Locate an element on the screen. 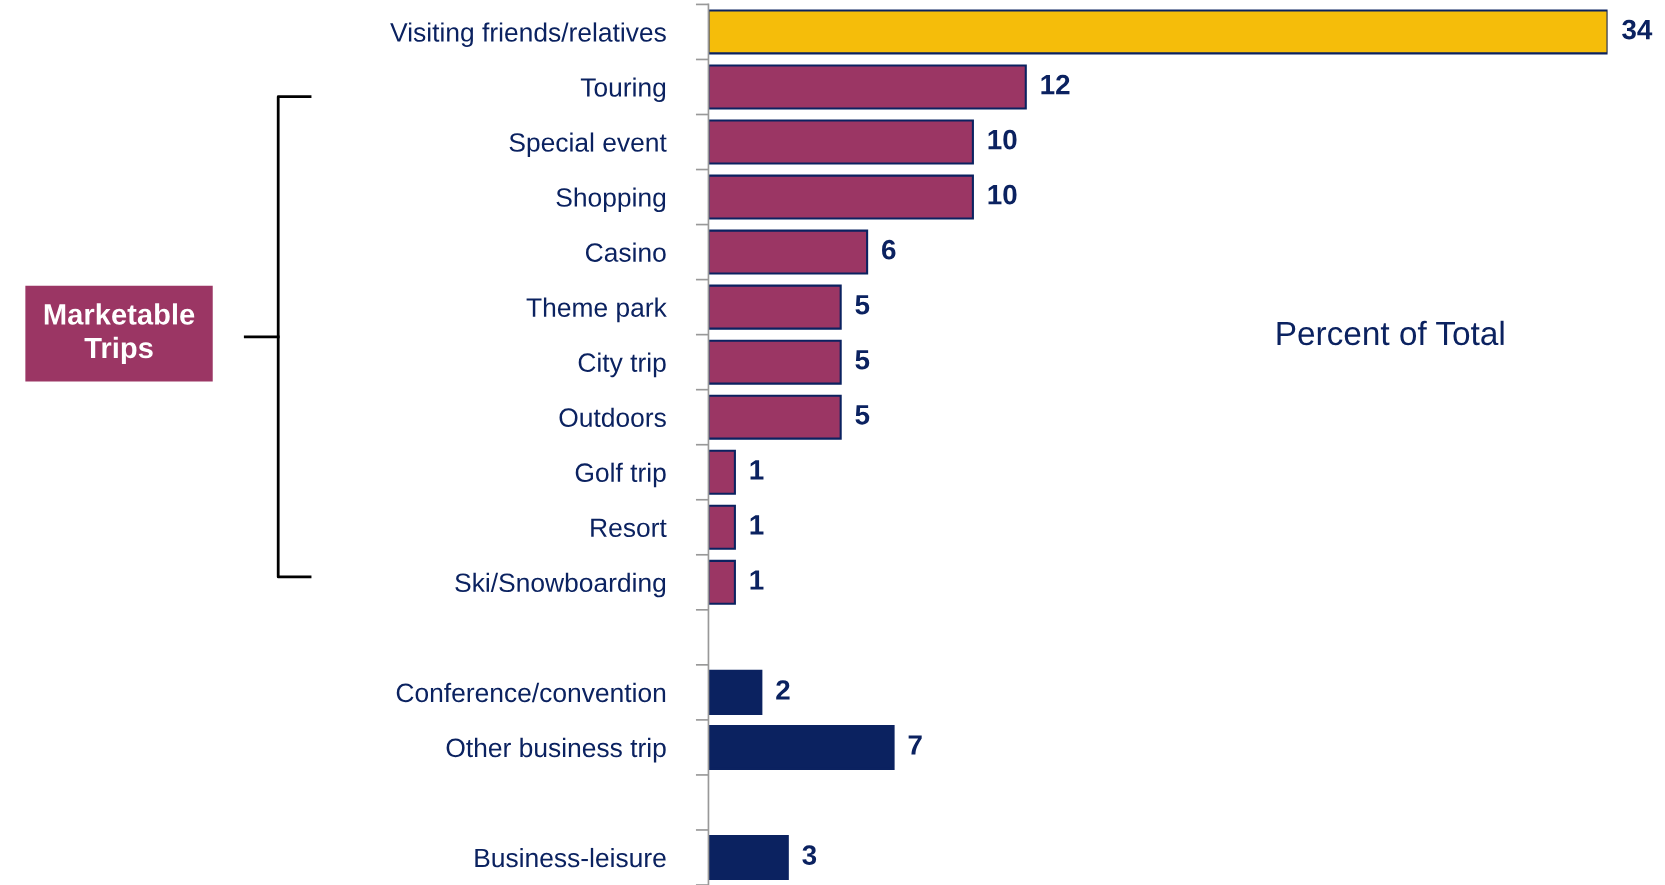  y-tick-label: Shopping is located at coordinates (611, 200).